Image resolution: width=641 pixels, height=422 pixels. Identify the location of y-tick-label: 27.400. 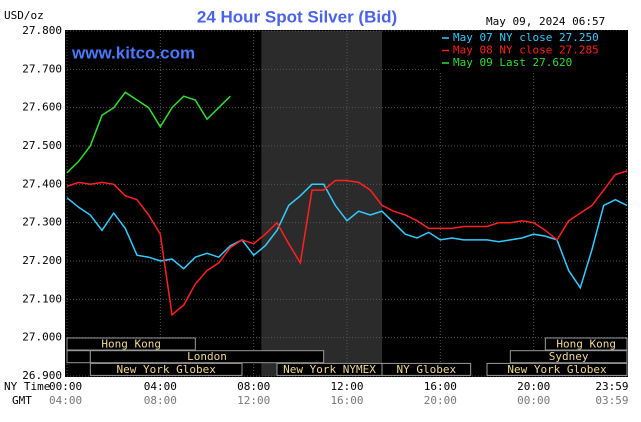
(42, 183).